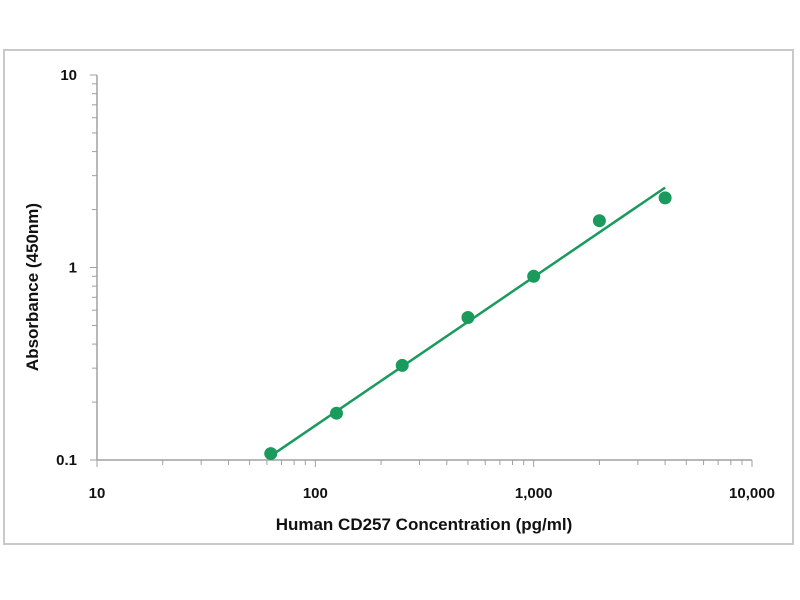 This screenshot has height=600, width=800. Describe the element at coordinates (32, 287) in the screenshot. I see `y-axis-title: Absorbance (450nm)` at that location.